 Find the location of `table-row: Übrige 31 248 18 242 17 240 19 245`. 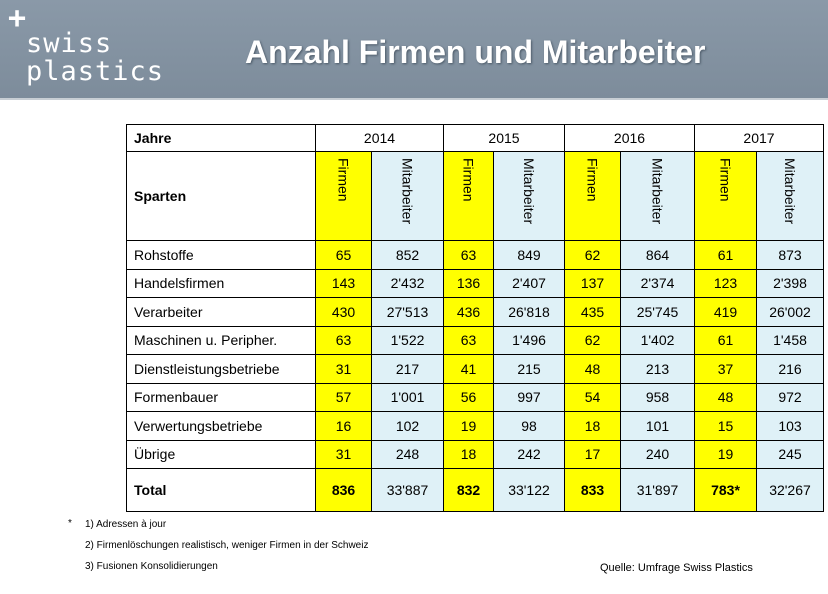

table-row: Übrige 31 248 18 242 17 240 19 245 is located at coordinates (475, 454).